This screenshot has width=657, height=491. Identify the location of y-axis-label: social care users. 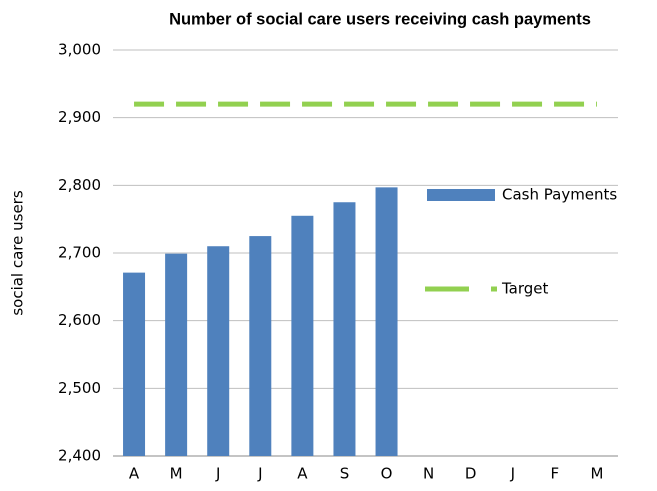
(18, 253).